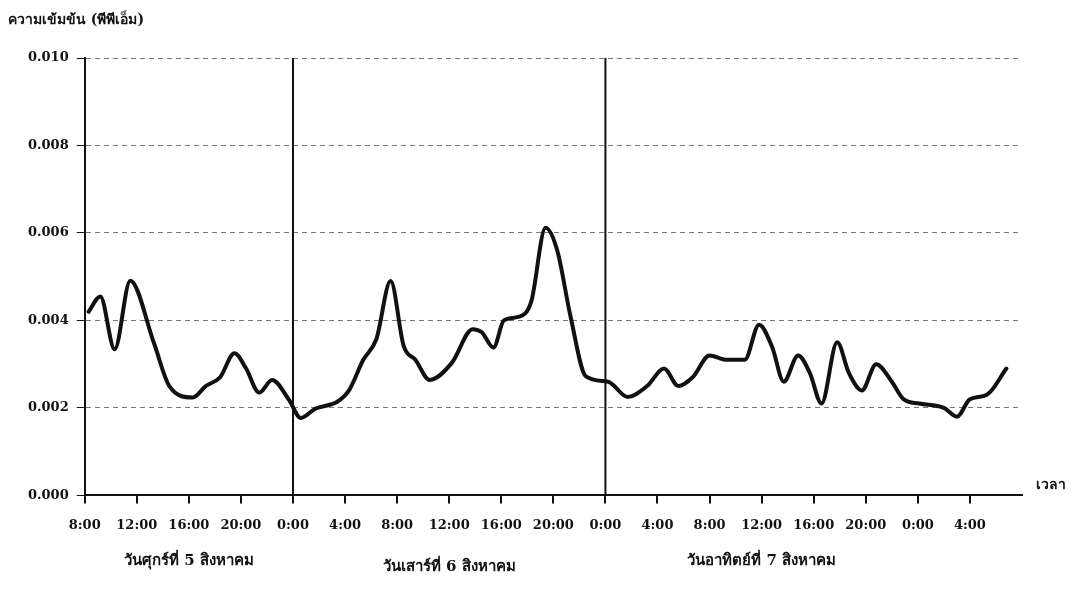  What do you see at coordinates (48, 57) in the screenshot?
I see `y-tick-label: 0.010` at bounding box center [48, 57].